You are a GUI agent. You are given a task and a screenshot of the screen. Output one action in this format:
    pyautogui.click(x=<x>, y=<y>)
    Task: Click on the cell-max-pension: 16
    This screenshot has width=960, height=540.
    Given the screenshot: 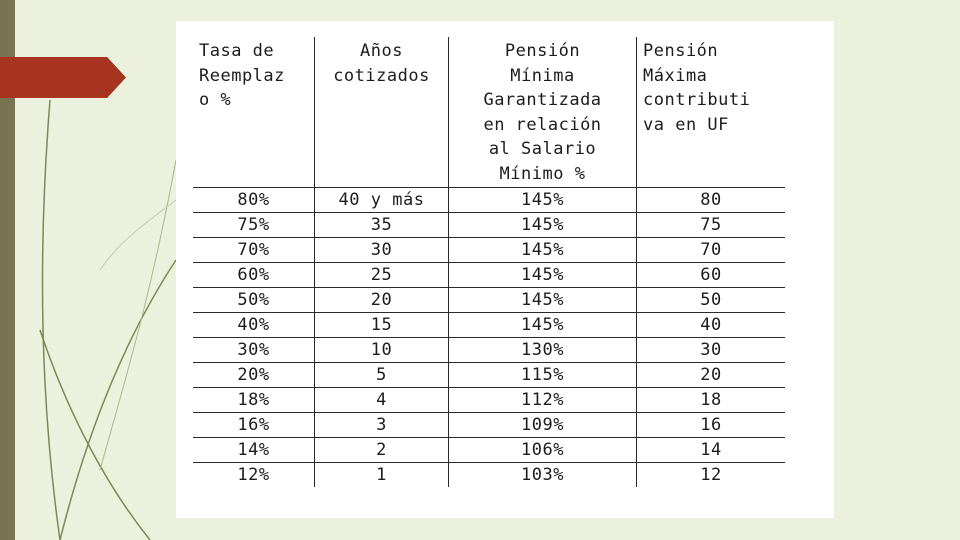 What is the action you would take?
    pyautogui.click(x=710, y=425)
    